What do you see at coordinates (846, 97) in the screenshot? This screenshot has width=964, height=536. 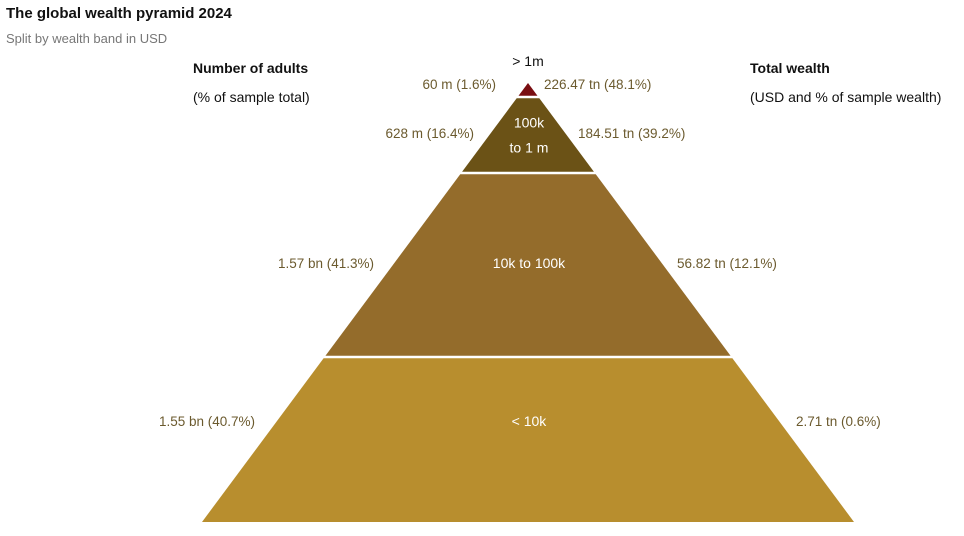 I see `right-header-subtitle: (USD and % of sample wealth)` at bounding box center [846, 97].